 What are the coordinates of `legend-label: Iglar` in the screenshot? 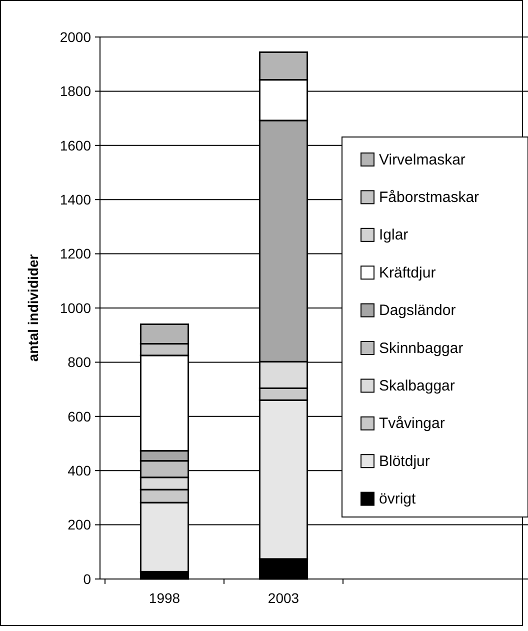 It's located at (393, 235).